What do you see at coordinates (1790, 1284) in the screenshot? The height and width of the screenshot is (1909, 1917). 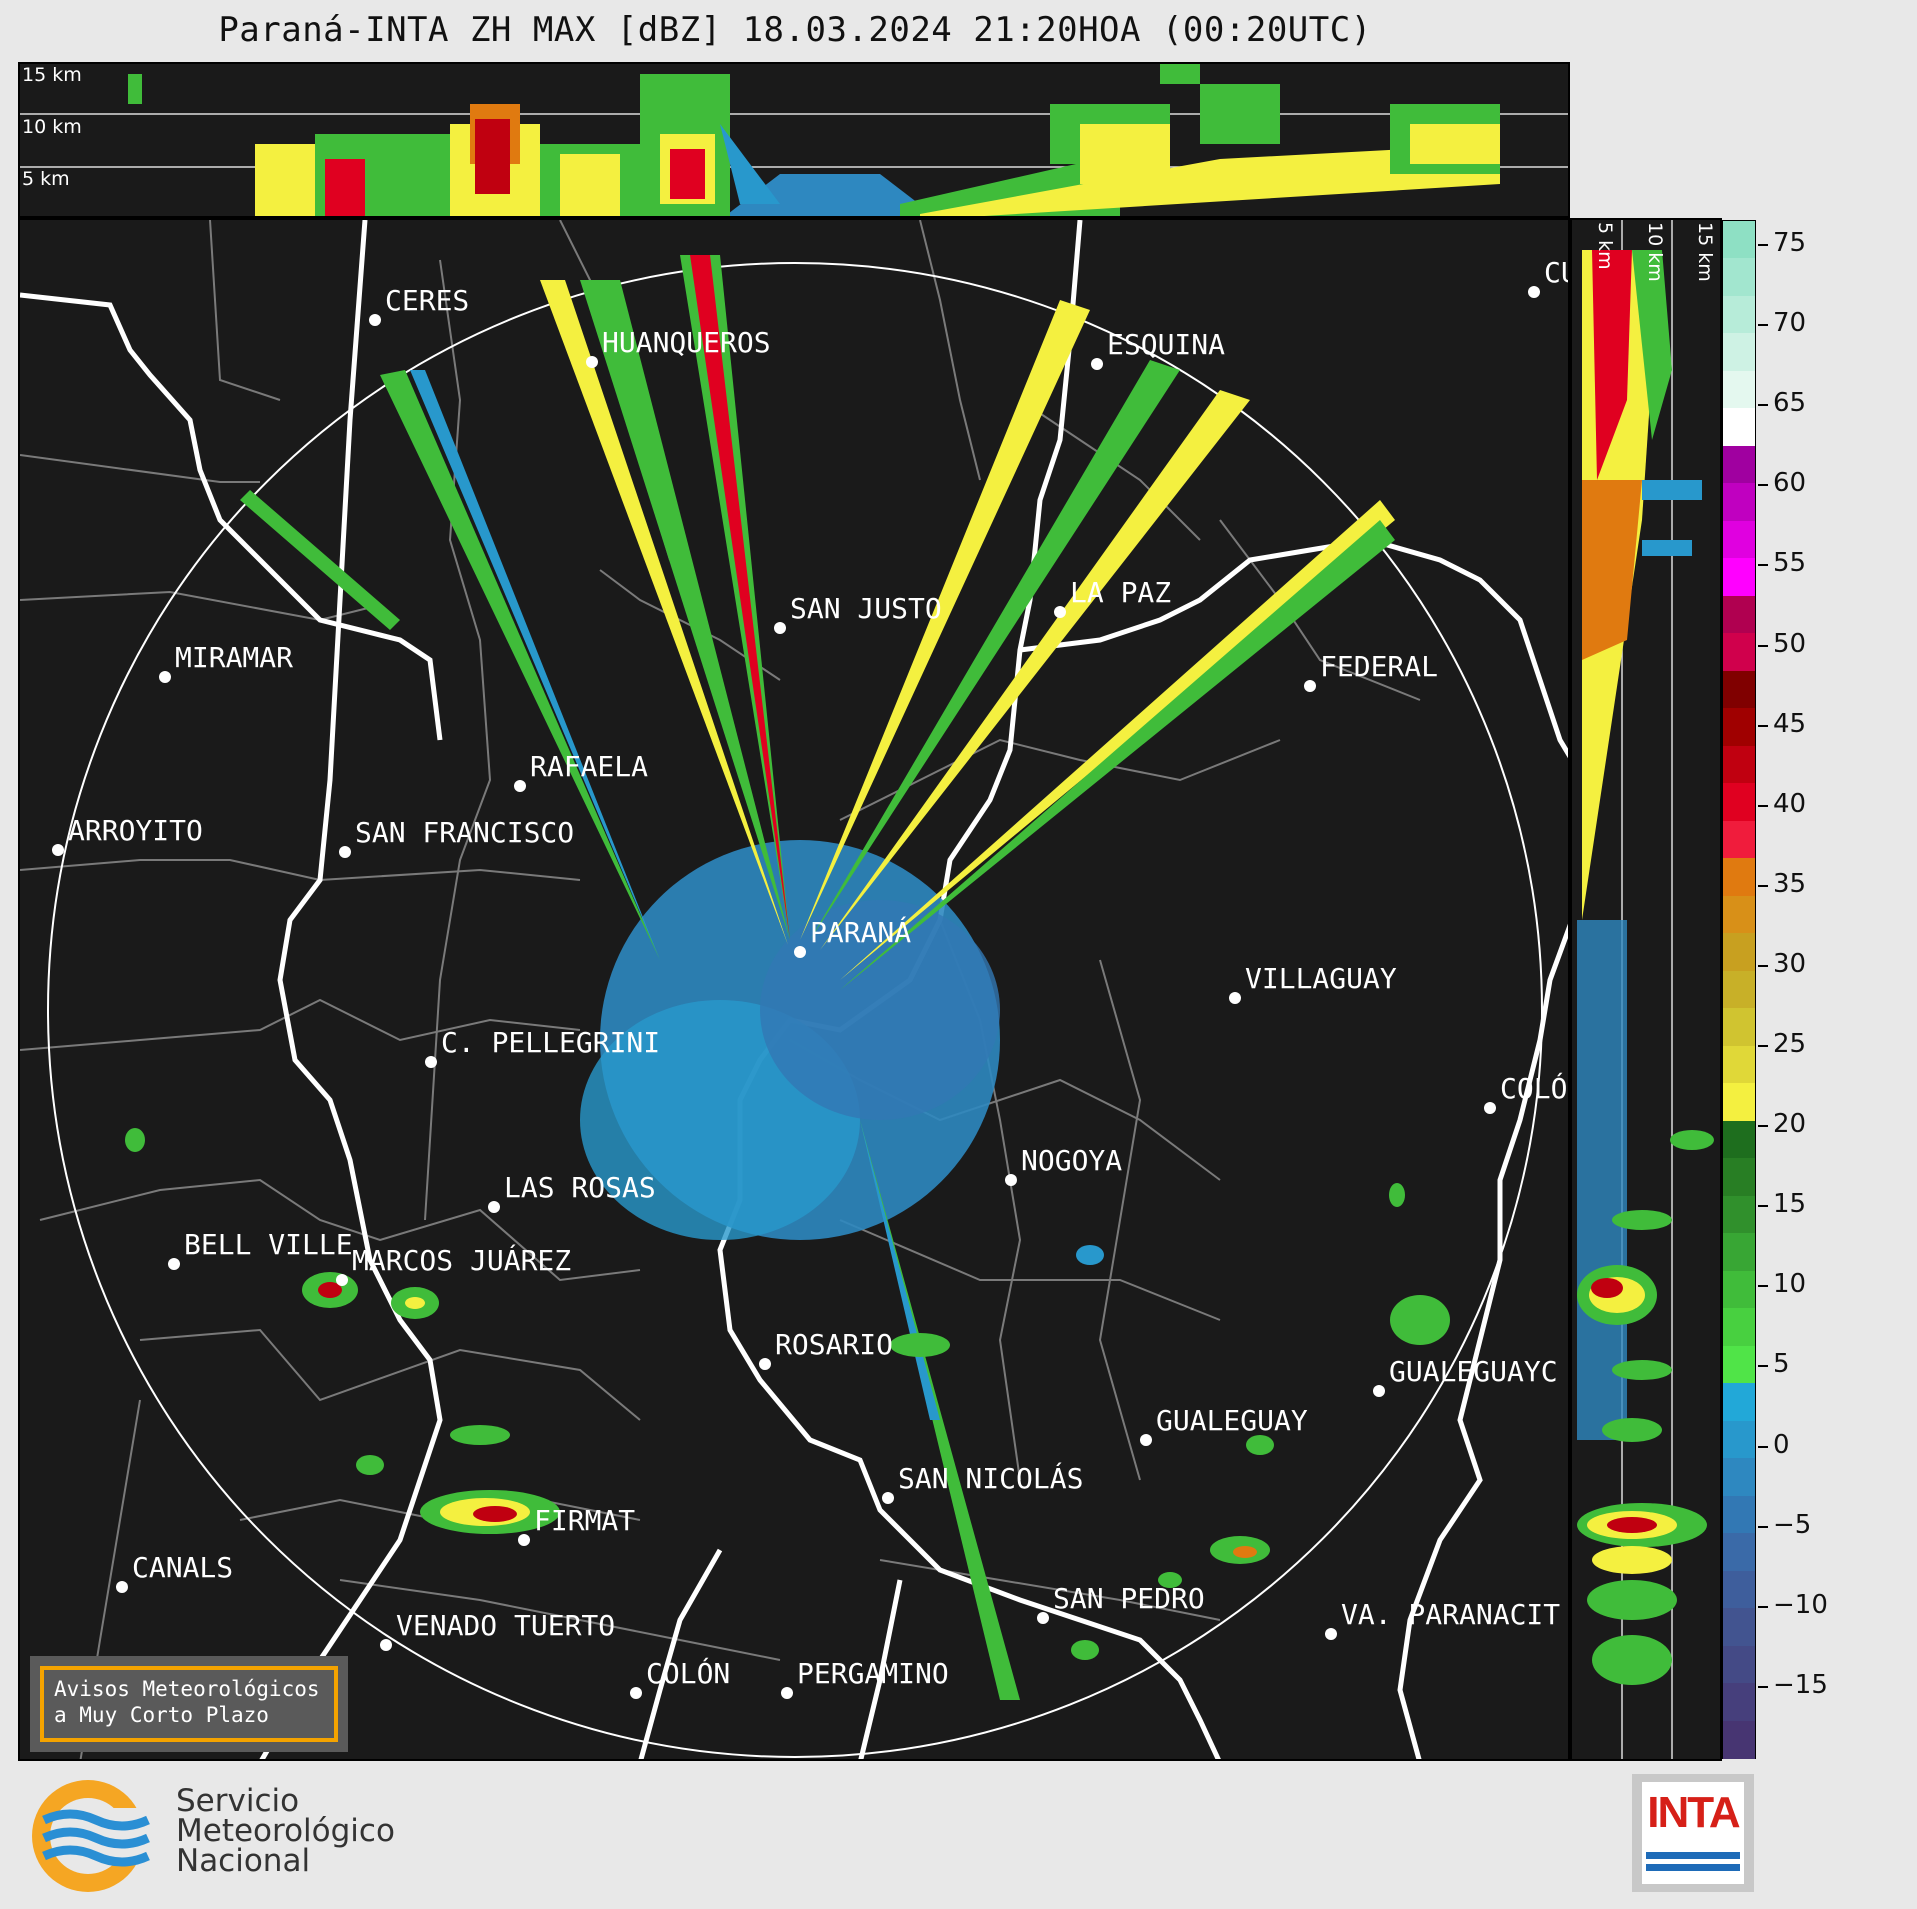 I see `colorbar-tick-label: 10` at bounding box center [1790, 1284].